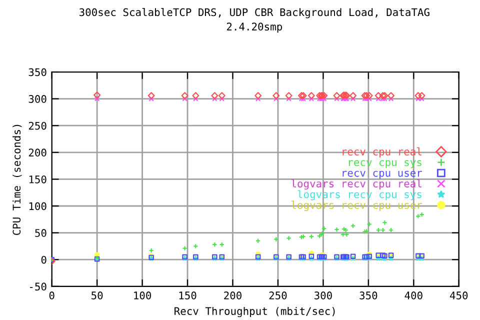  What do you see at coordinates (97, 296) in the screenshot?
I see `x-tick-label: 50` at bounding box center [97, 296].